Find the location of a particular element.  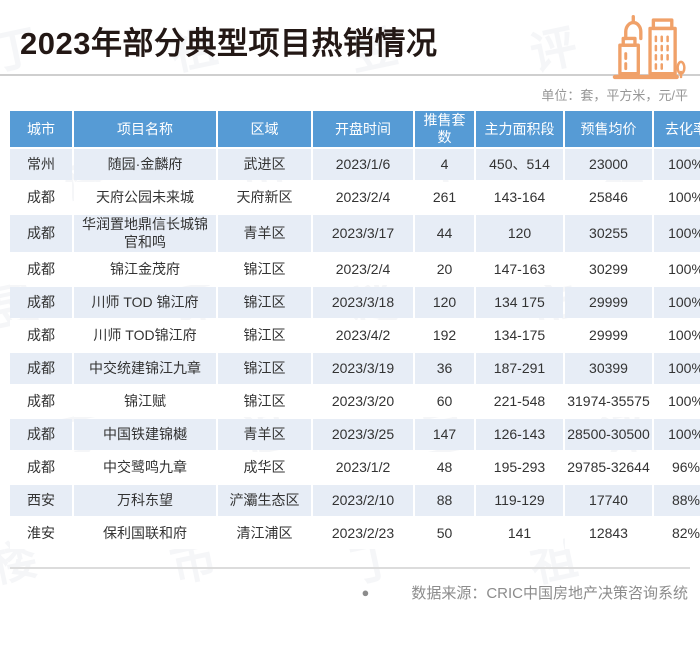

column-header: 推售套数 is located at coordinates (444, 129).